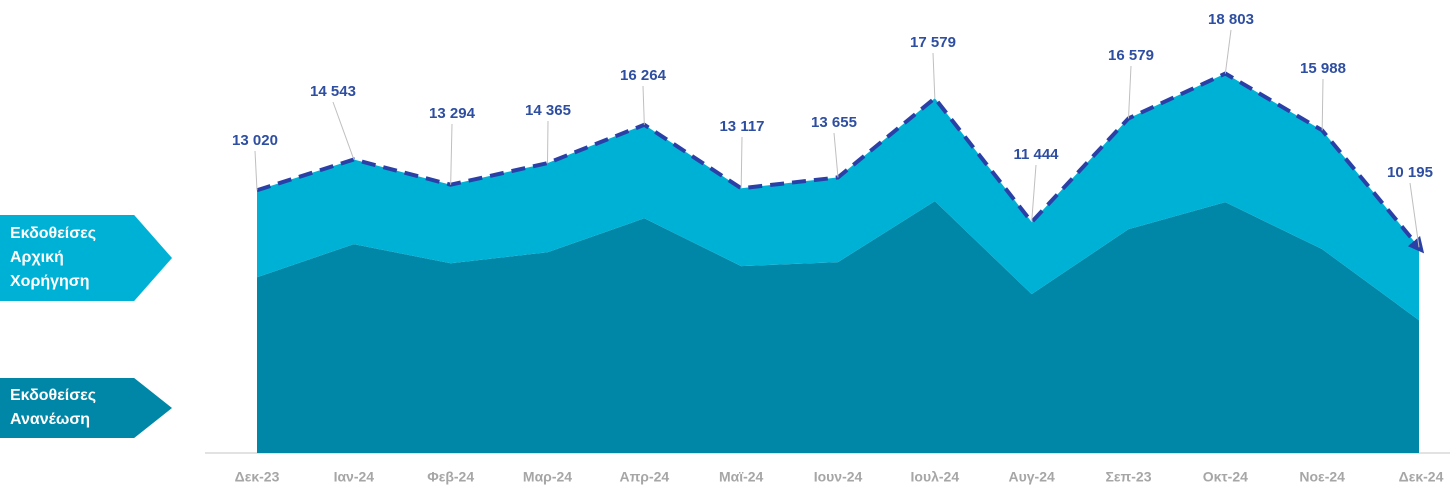 The height and width of the screenshot is (489, 1450). I want to click on x-tick-label: Μαϊ-24, so click(741, 477).